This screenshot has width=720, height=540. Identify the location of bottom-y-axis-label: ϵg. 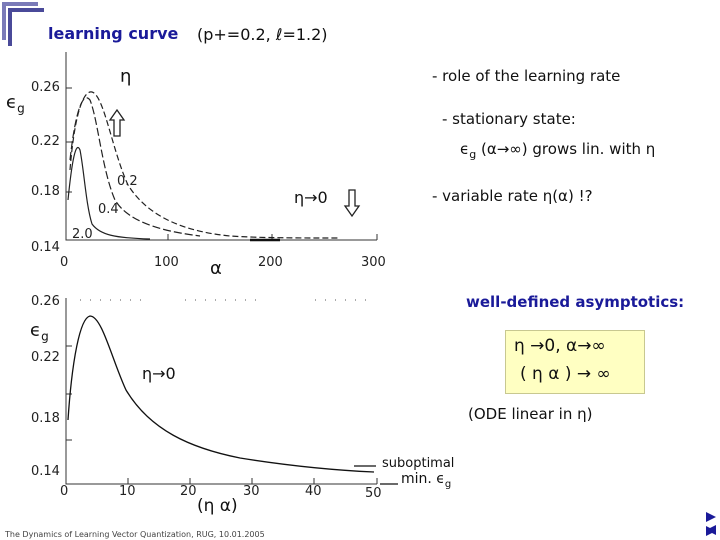
(39, 332).